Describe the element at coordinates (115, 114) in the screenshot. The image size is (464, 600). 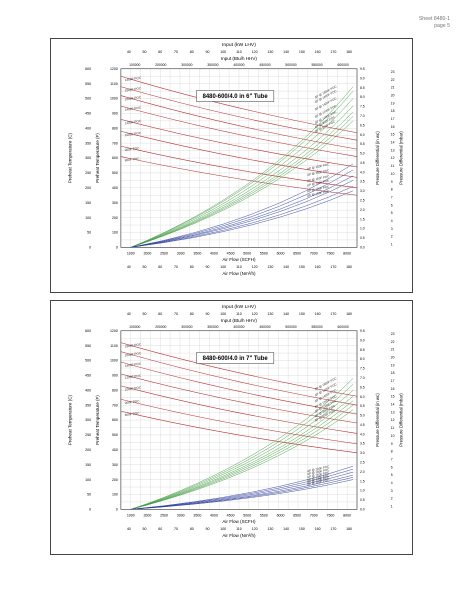
I see `y-tick-fahrenheit: 900` at that location.